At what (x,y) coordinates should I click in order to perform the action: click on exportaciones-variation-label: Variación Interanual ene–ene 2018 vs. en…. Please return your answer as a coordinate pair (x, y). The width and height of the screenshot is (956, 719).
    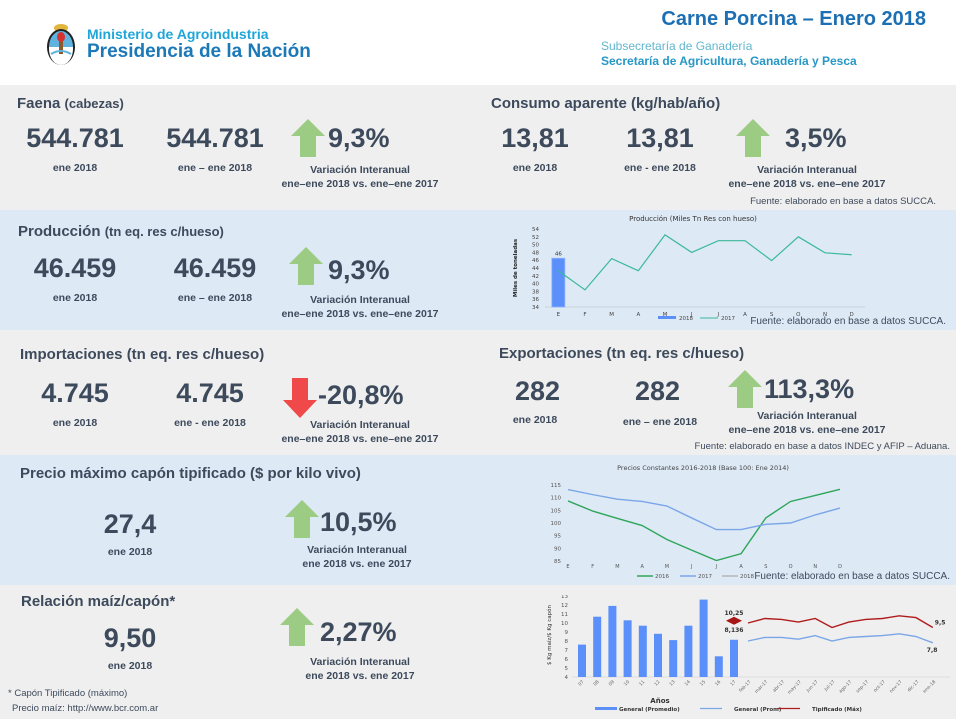
    Looking at the image, I should click on (807, 423).